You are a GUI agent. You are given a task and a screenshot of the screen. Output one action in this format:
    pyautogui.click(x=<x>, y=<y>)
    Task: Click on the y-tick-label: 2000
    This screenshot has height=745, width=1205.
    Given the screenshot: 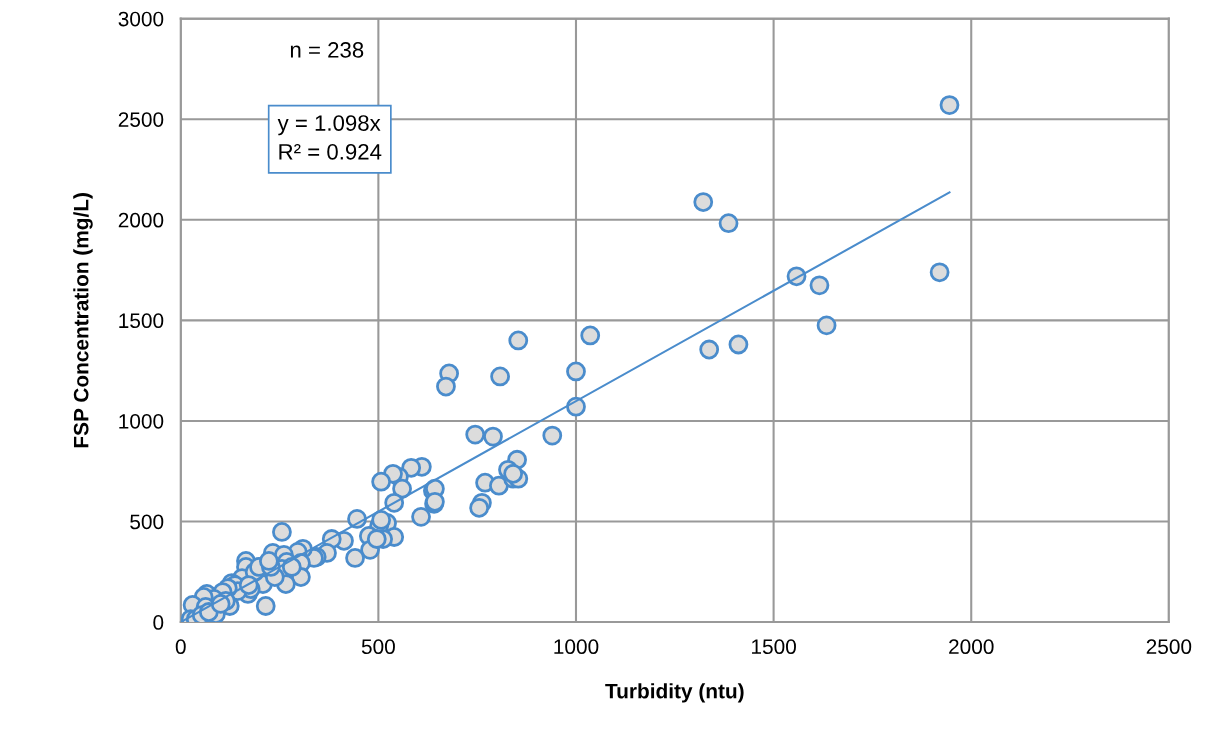 What is the action you would take?
    pyautogui.click(x=141, y=220)
    